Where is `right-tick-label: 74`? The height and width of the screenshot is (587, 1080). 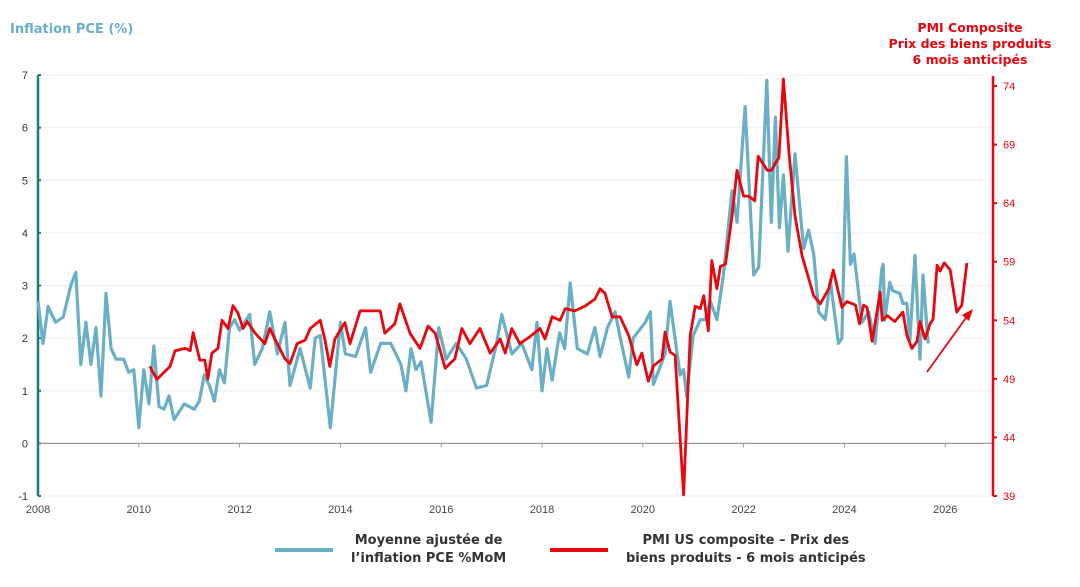 right-tick-label: 74 is located at coordinates (1009, 87).